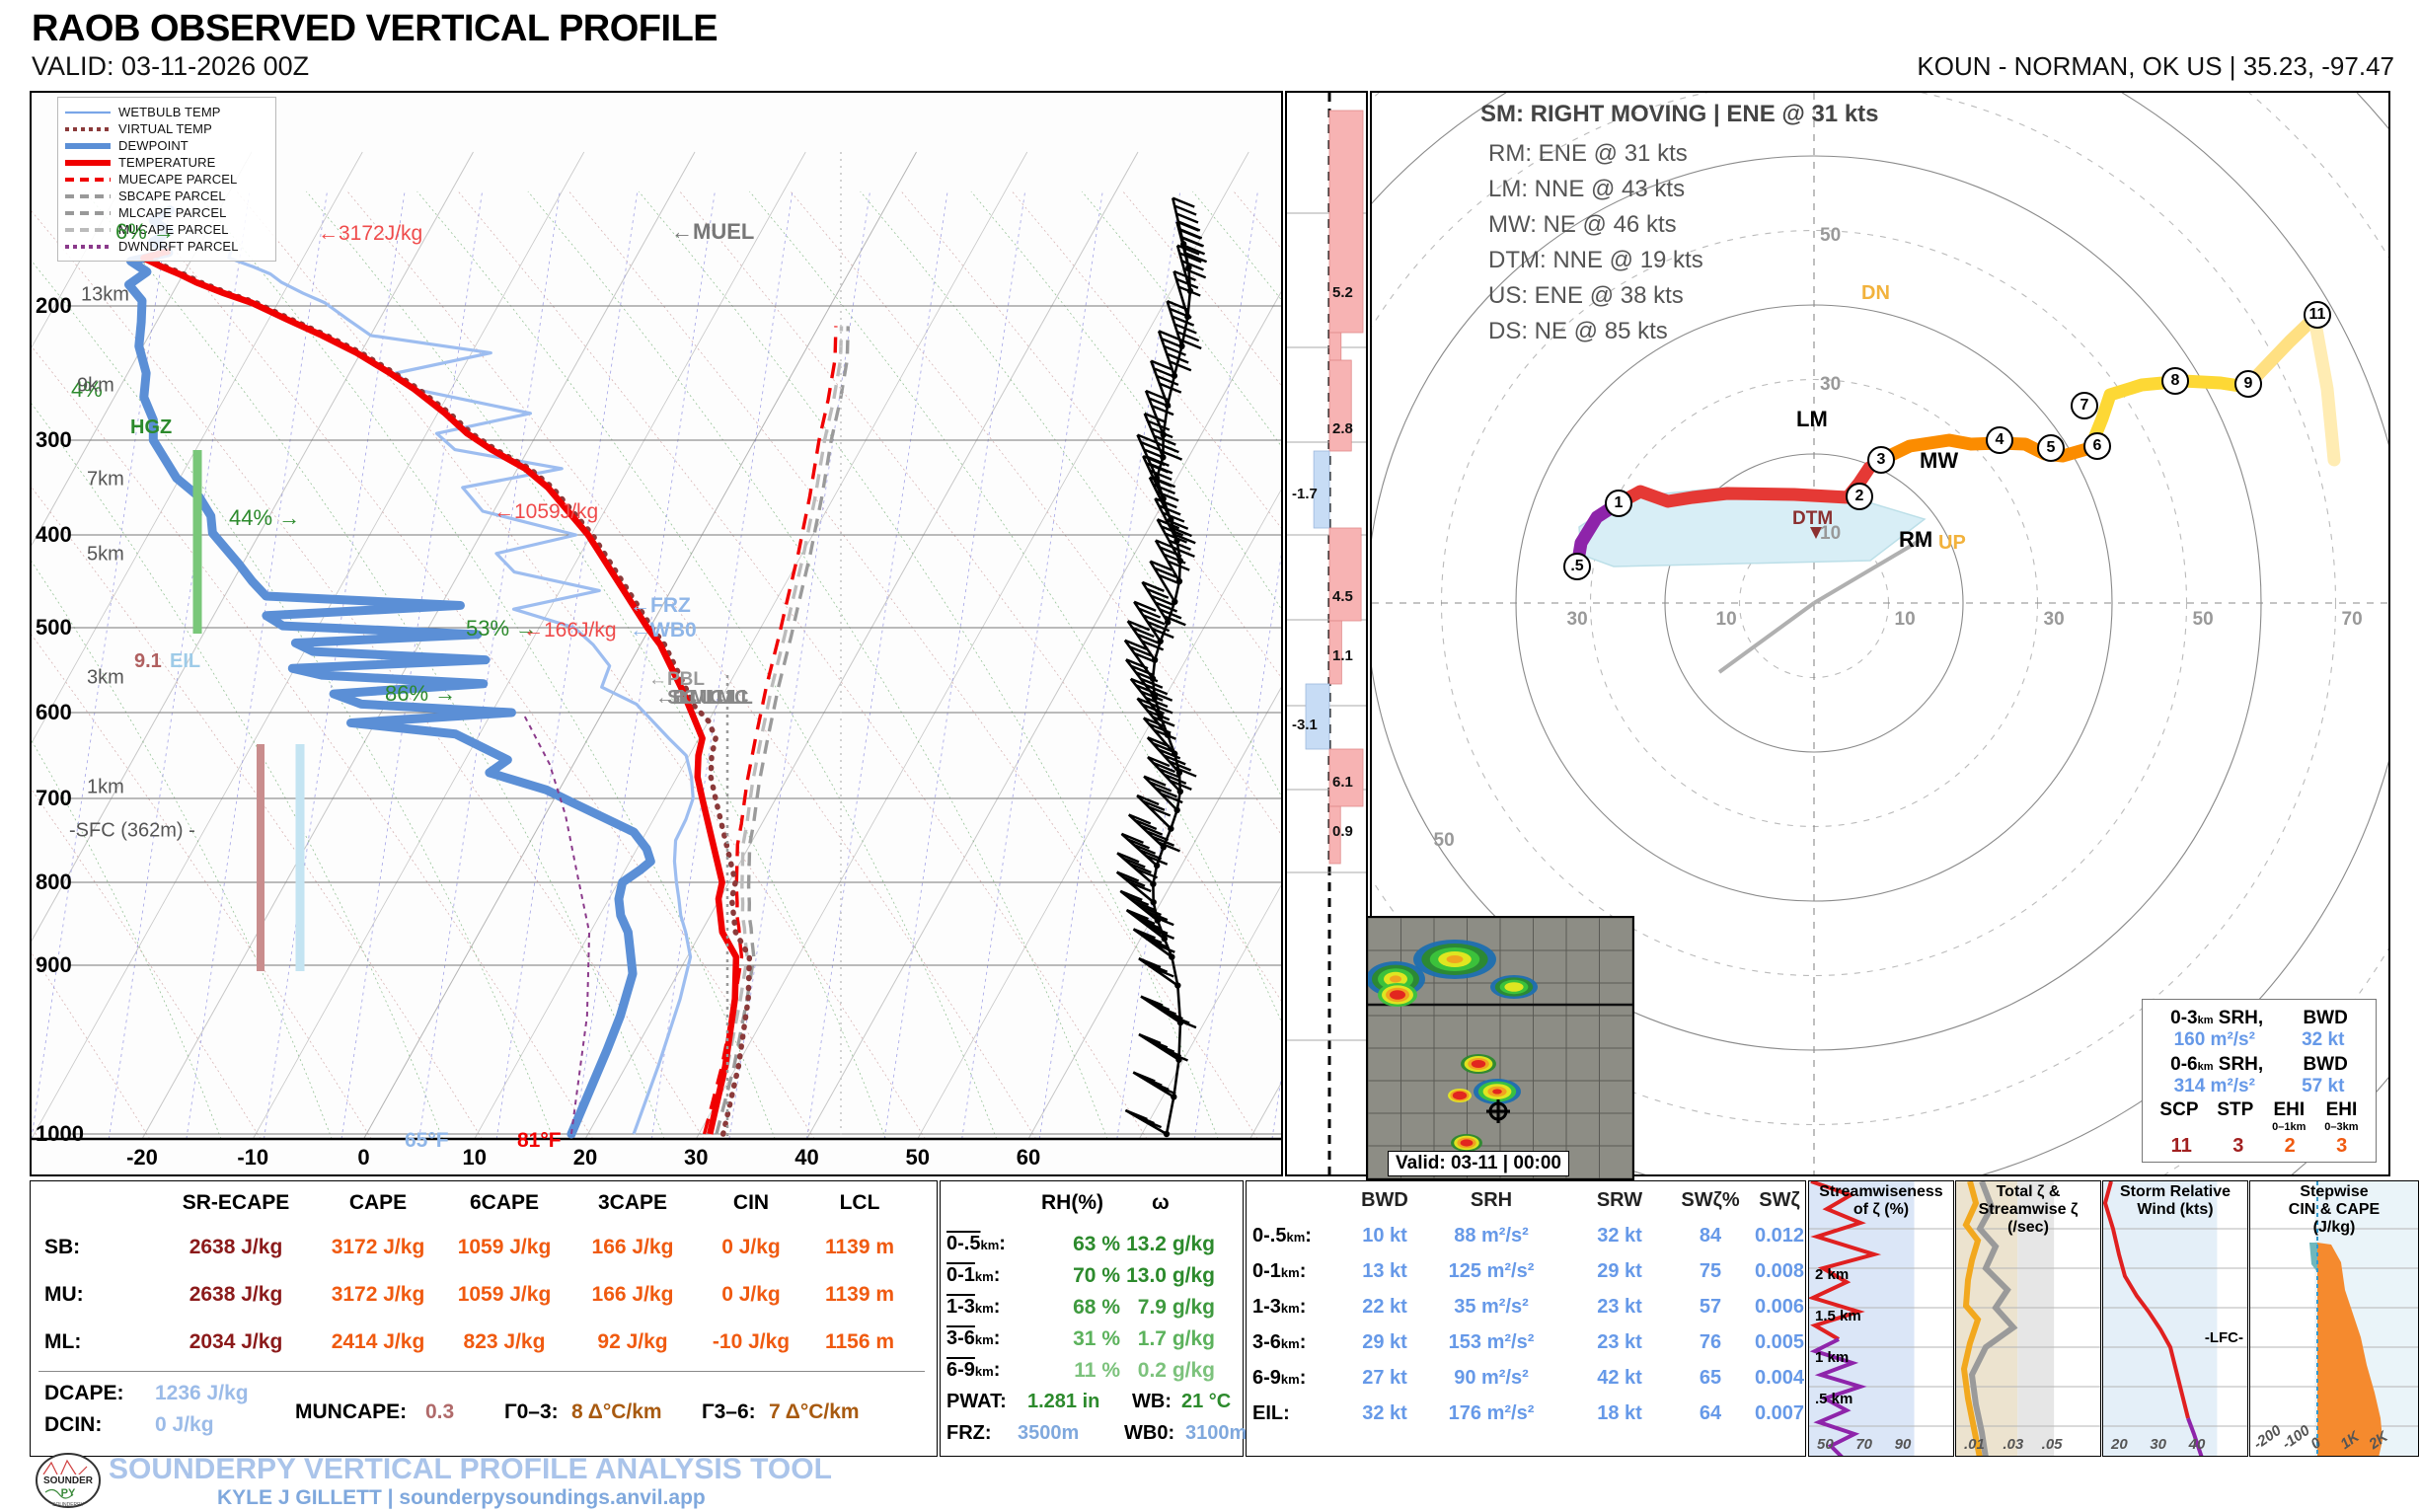  I want to click on rh-annotation-4: 4%, so click(87, 389).